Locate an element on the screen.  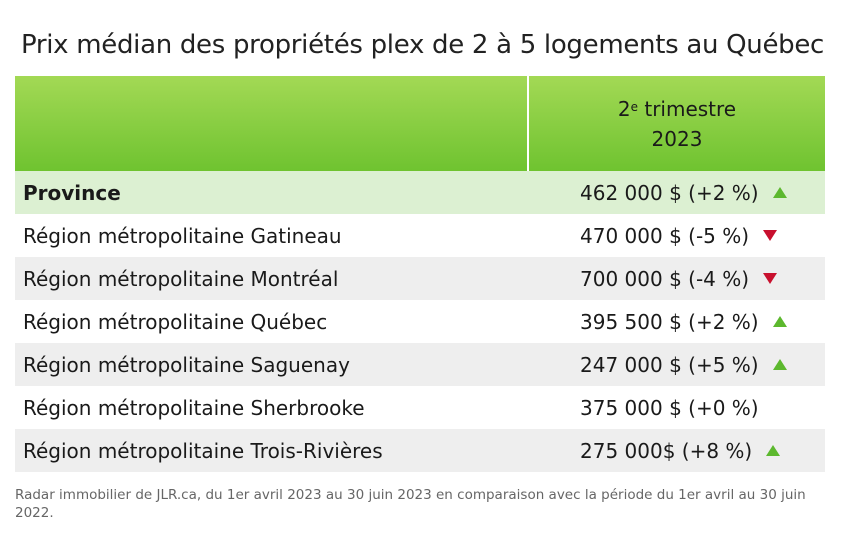
row-value-cell: 247 000 $ (+5 %) is located at coordinates (676, 365).